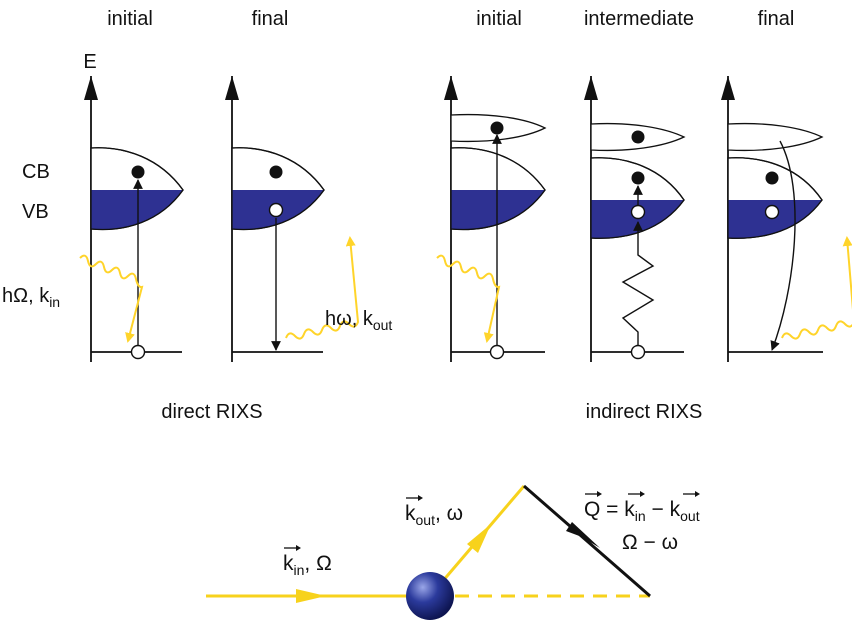 This screenshot has height=621, width=852. What do you see at coordinates (644, 412) in the screenshot?
I see `indirect-rixs-caption: indirect RIXS` at bounding box center [644, 412].